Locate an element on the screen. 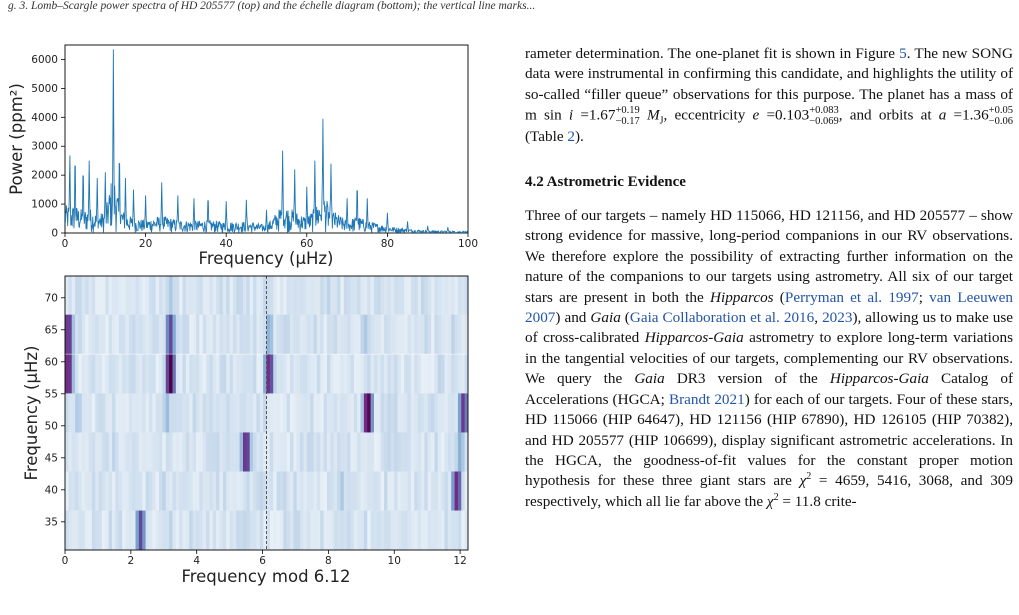 Image resolution: width=1019 pixels, height=615 pixels. citation-van-leeuwen-2007: van Leeuwen 2007 is located at coordinates (769, 307).